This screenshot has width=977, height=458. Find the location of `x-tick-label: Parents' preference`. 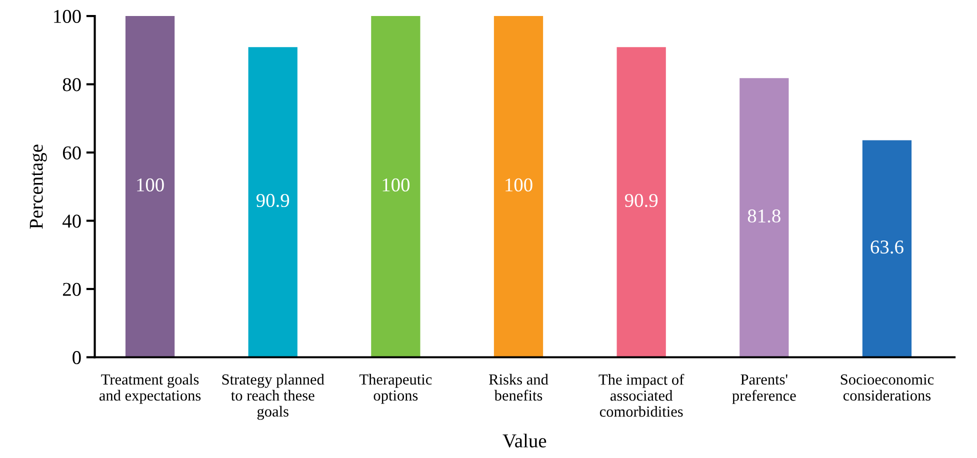

x-tick-label: Parents' preference is located at coordinates (764, 389).